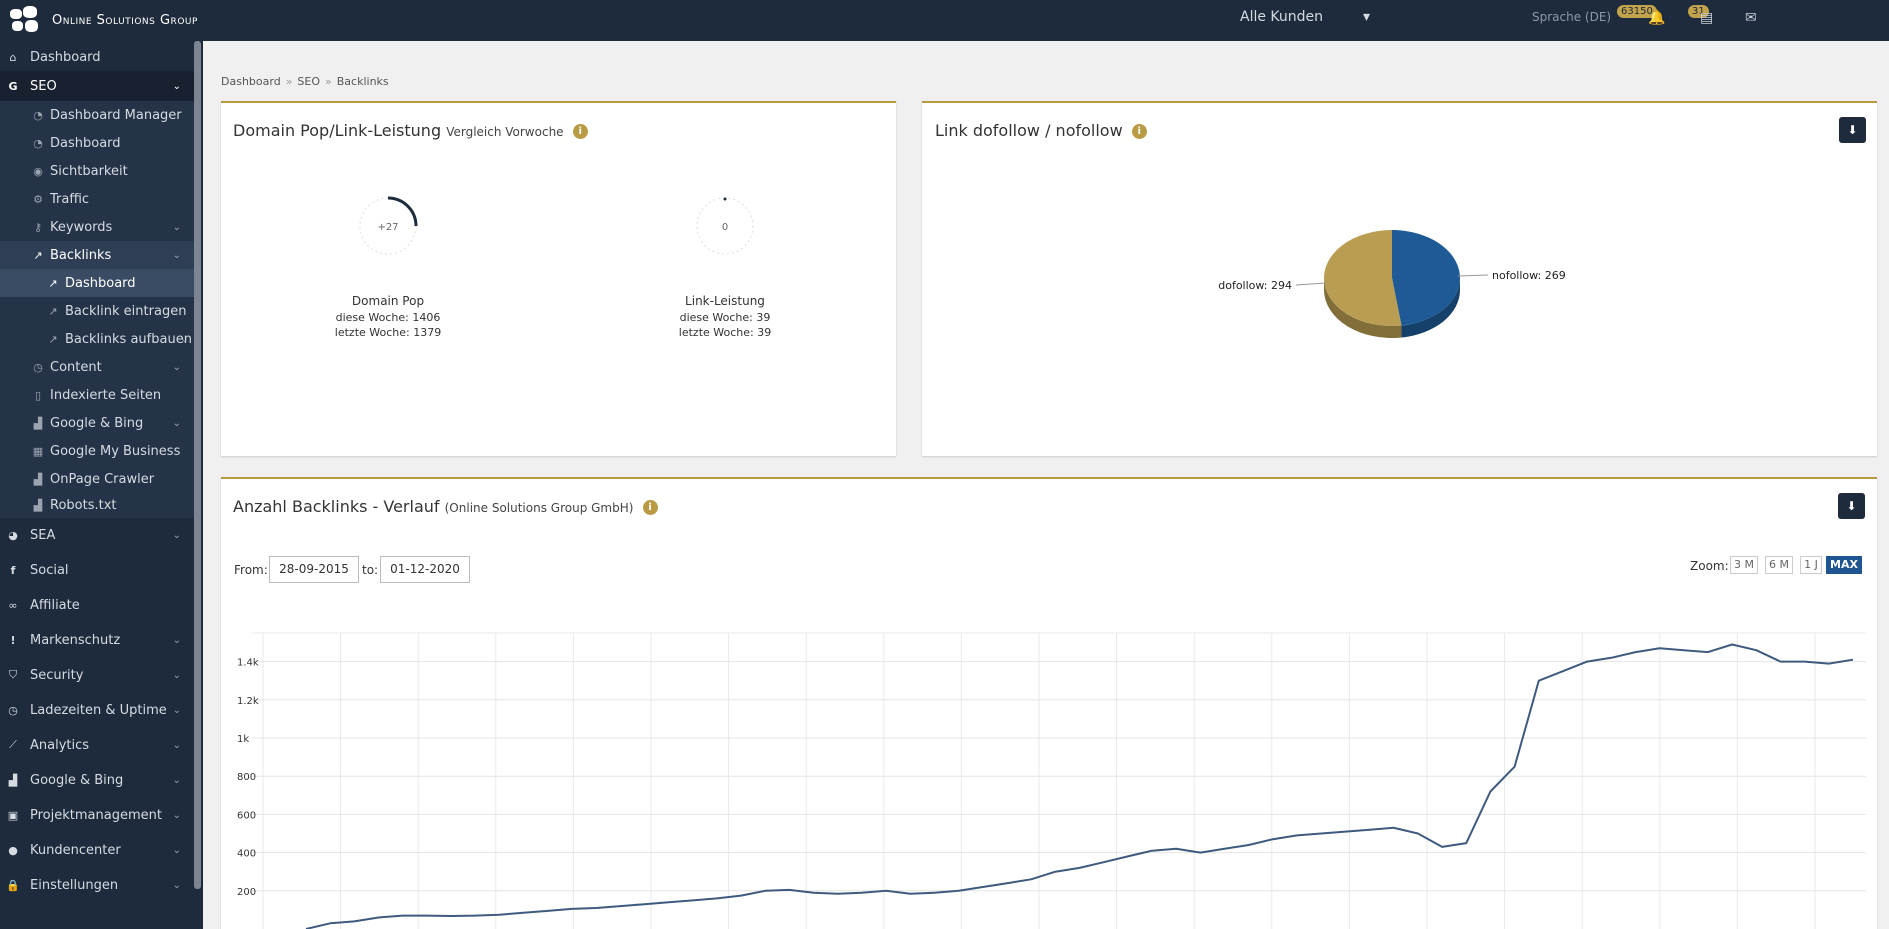 This screenshot has height=929, width=1889. What do you see at coordinates (1572, 17) in the screenshot?
I see `language-select: Sprache (DE)` at bounding box center [1572, 17].